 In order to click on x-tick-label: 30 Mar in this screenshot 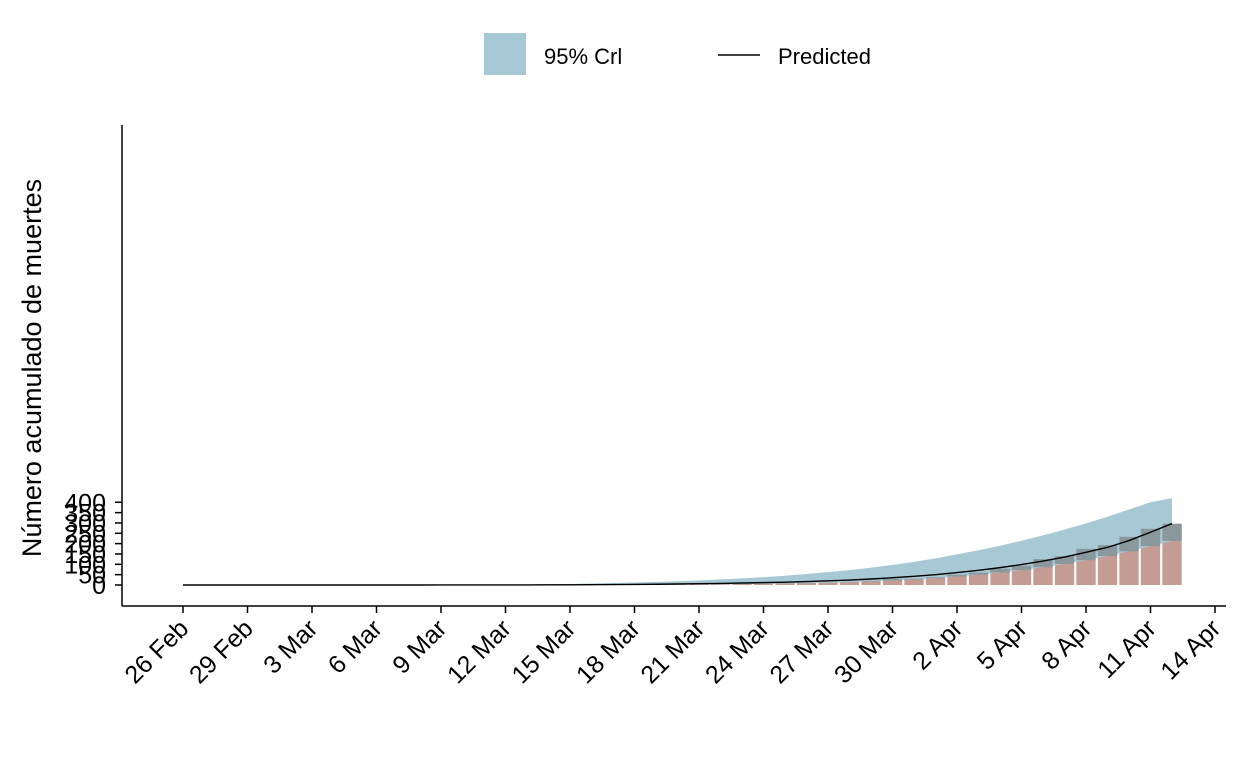, I will do `click(866, 651)`.